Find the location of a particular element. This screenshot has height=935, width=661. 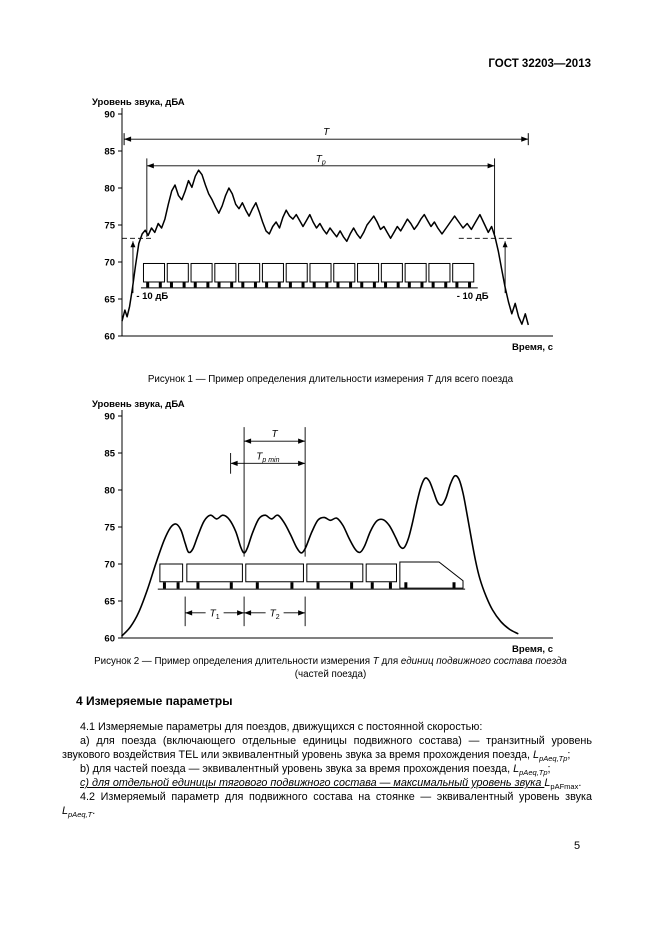

doc-code: ГОСТ 32203—2013 is located at coordinates (539, 64).